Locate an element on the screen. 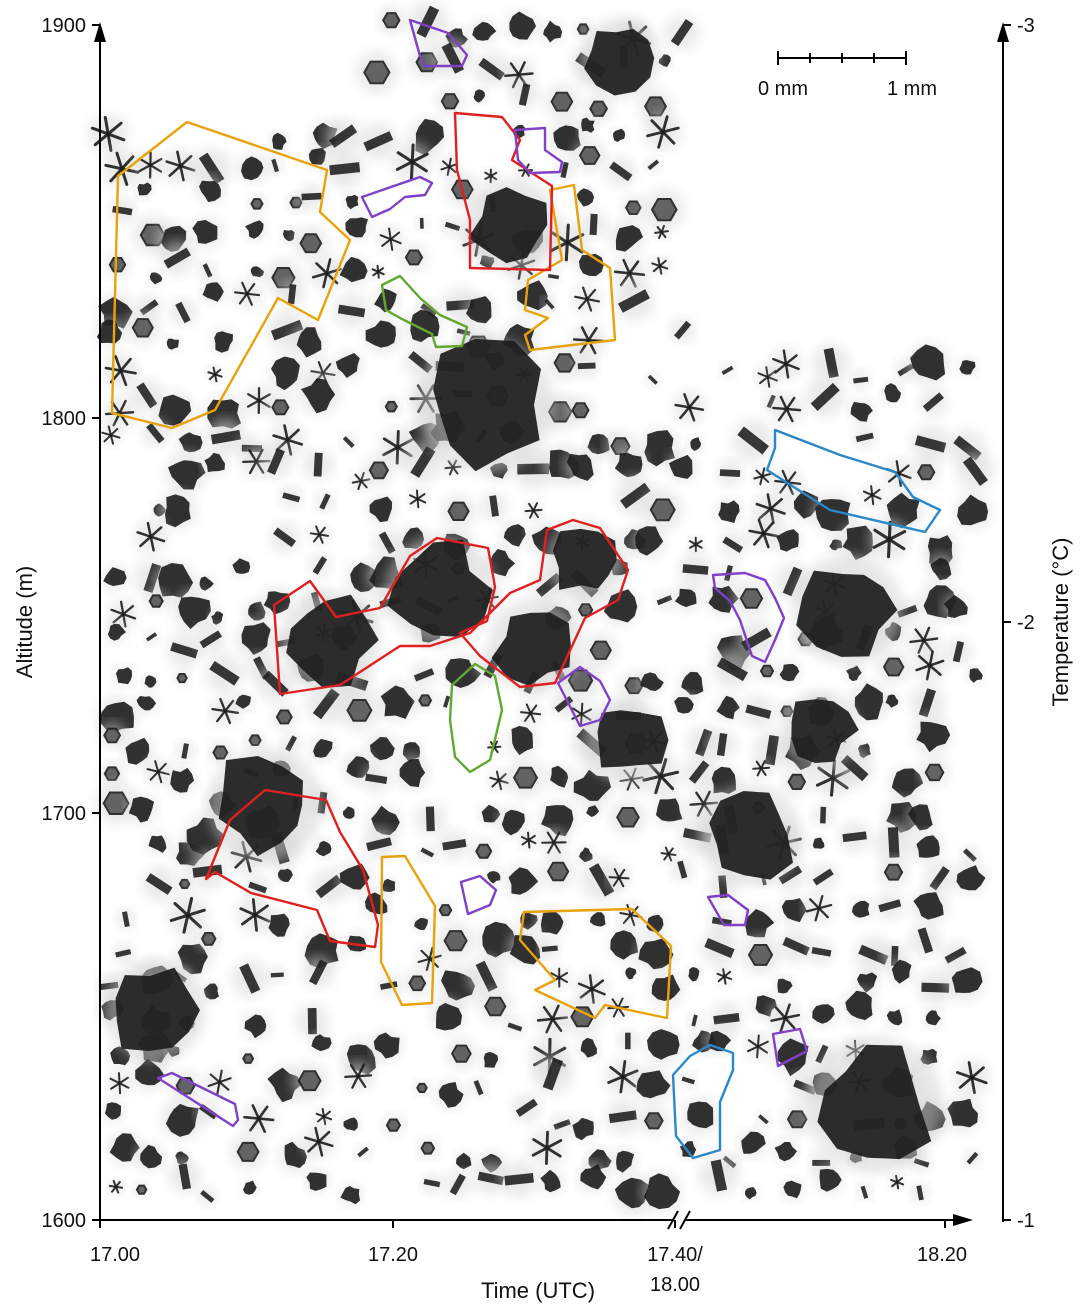 The width and height of the screenshot is (1091, 1312). red-group-outline is located at coordinates (451, 607).